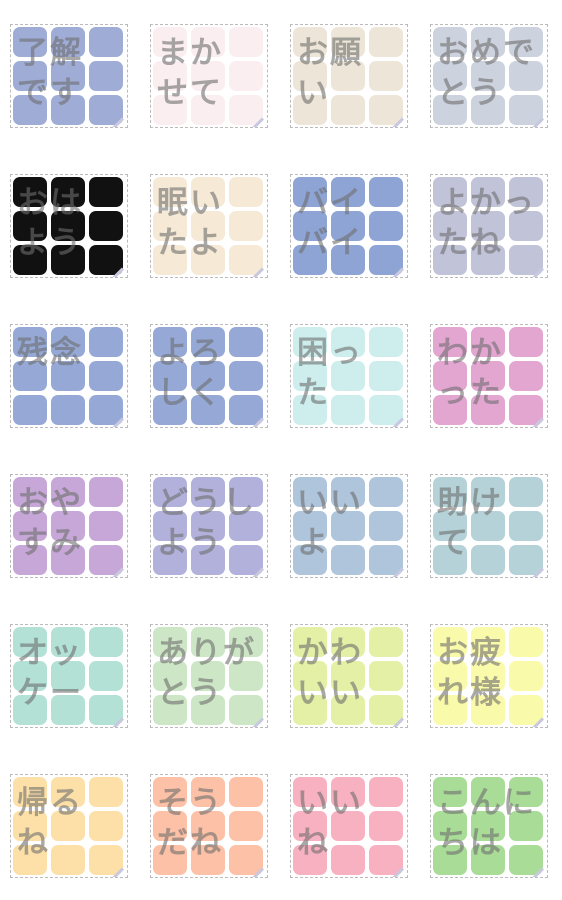 The height and width of the screenshot is (900, 562). What do you see at coordinates (470, 653) in the screenshot?
I see `text-line: お疲` at bounding box center [470, 653].